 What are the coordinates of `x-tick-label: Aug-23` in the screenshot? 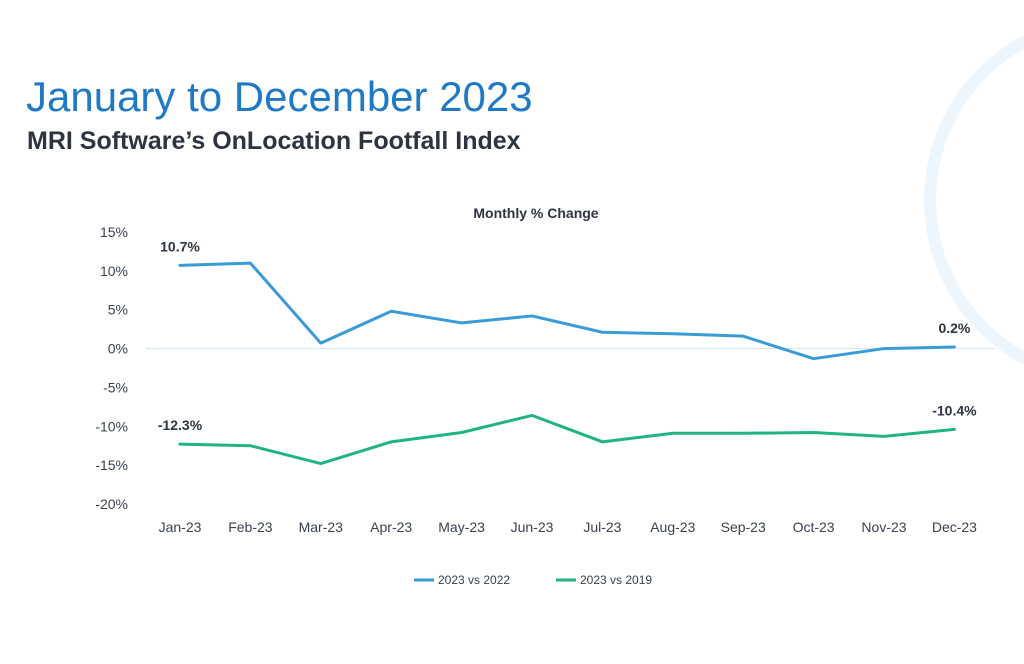 It's located at (672, 527).